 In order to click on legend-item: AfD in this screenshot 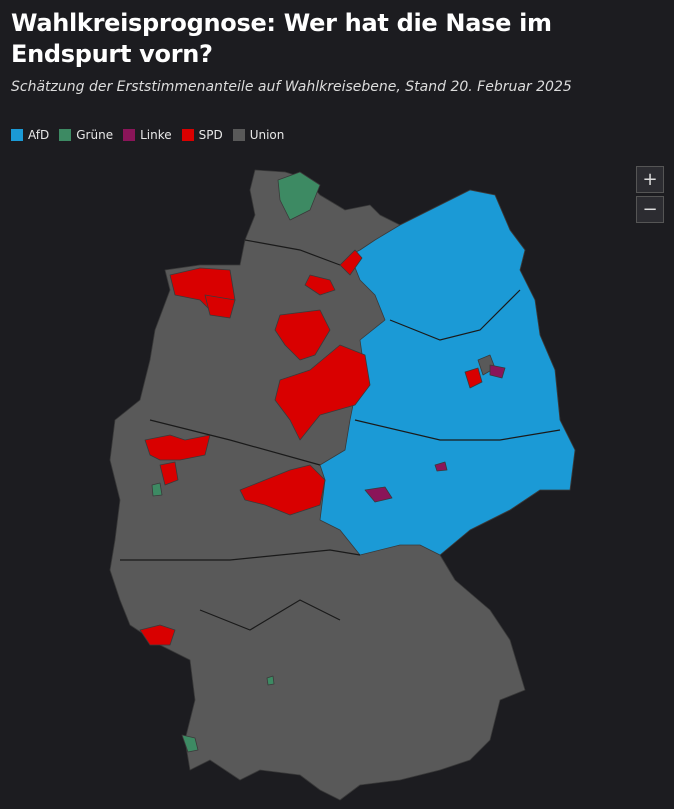, I will do `click(30, 135)`.